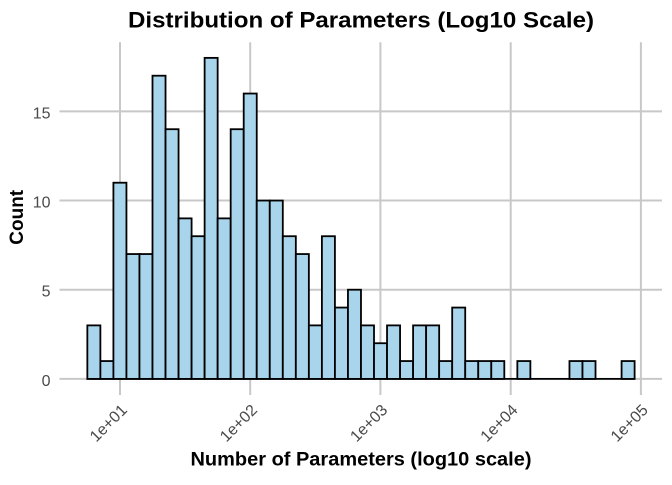  I want to click on svg-text: 5, so click(46, 292).